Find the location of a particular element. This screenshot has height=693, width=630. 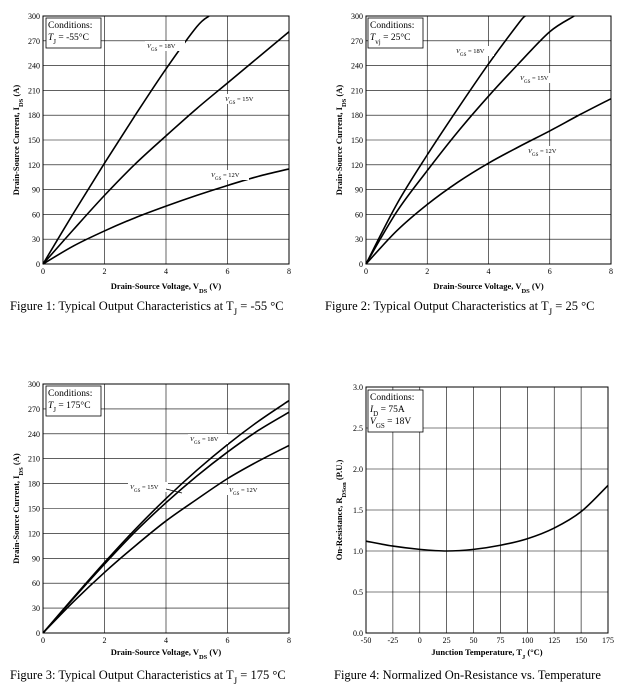

y-tick-label: 1.0 is located at coordinates (358, 551).